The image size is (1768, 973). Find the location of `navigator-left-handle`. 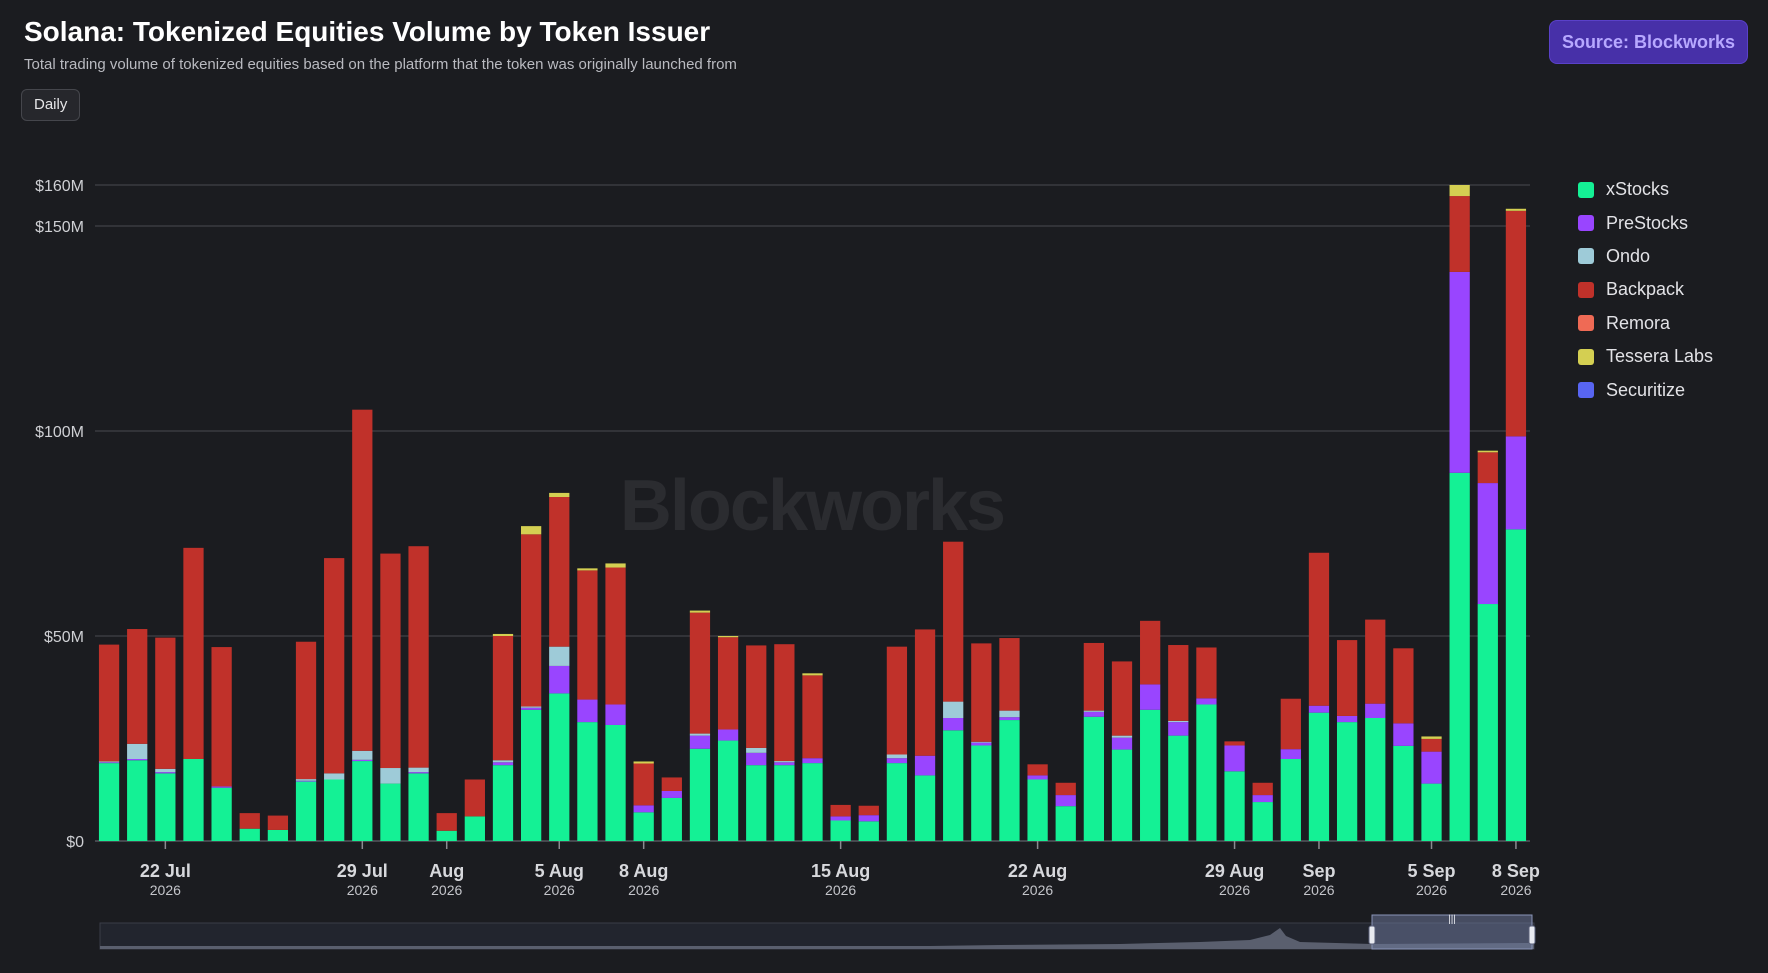

navigator-left-handle is located at coordinates (1372, 935).